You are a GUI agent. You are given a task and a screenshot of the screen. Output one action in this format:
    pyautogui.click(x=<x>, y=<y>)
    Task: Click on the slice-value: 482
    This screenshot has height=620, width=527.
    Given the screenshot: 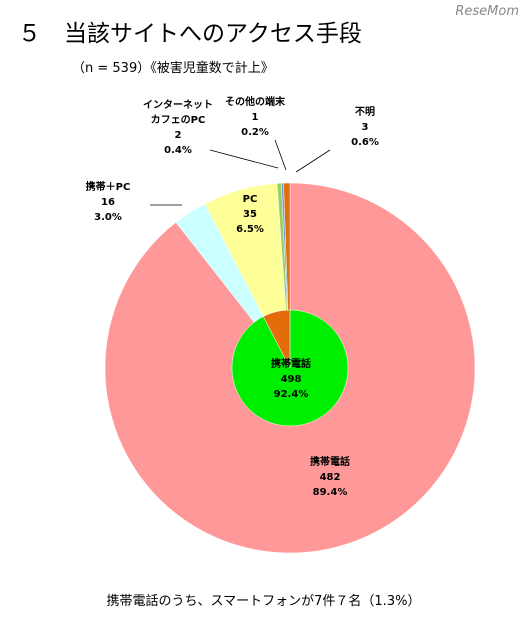 What is the action you would take?
    pyautogui.click(x=330, y=477)
    